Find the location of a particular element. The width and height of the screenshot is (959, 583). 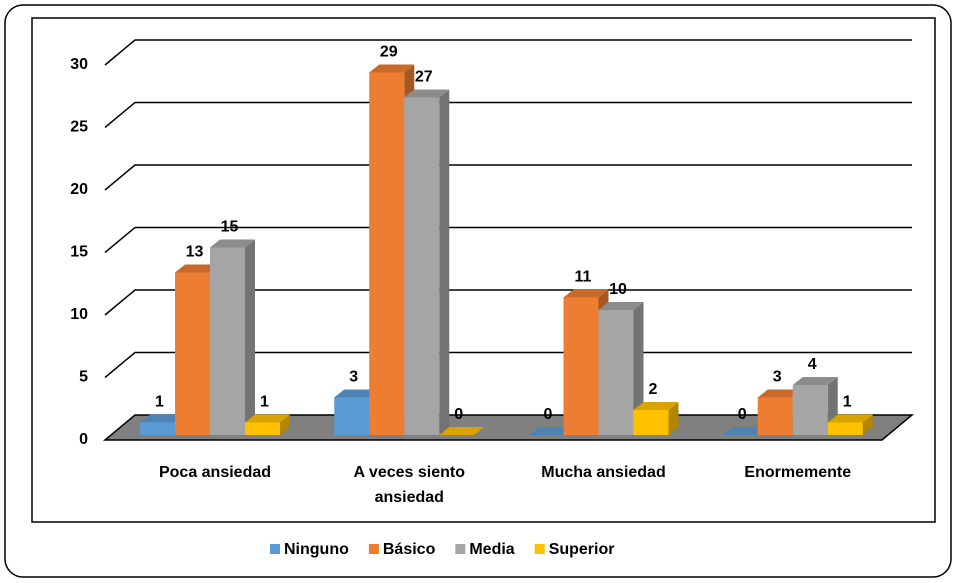

data-label: 15 is located at coordinates (230, 227).